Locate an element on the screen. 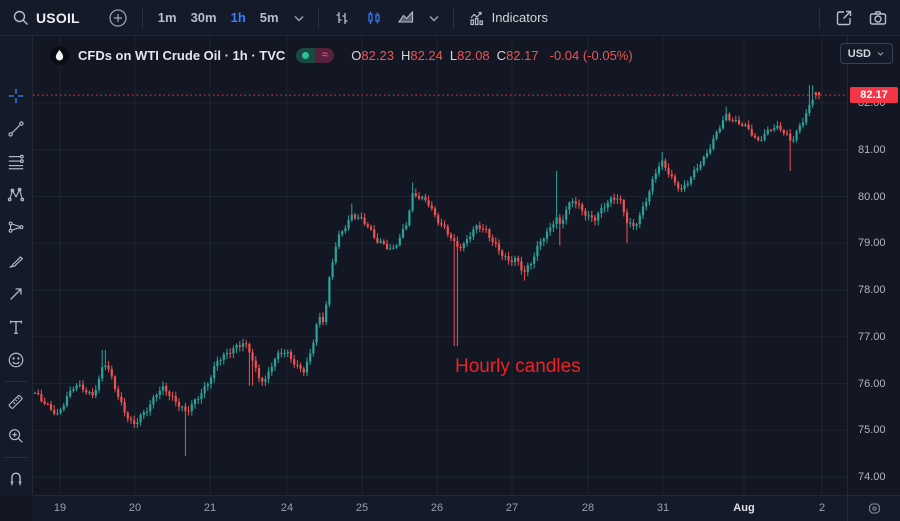  bars-chart-icon is located at coordinates (342, 18).